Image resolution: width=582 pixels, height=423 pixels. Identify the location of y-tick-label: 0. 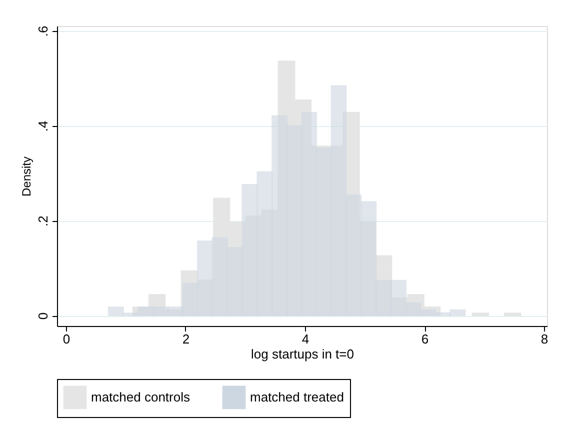
(43, 316).